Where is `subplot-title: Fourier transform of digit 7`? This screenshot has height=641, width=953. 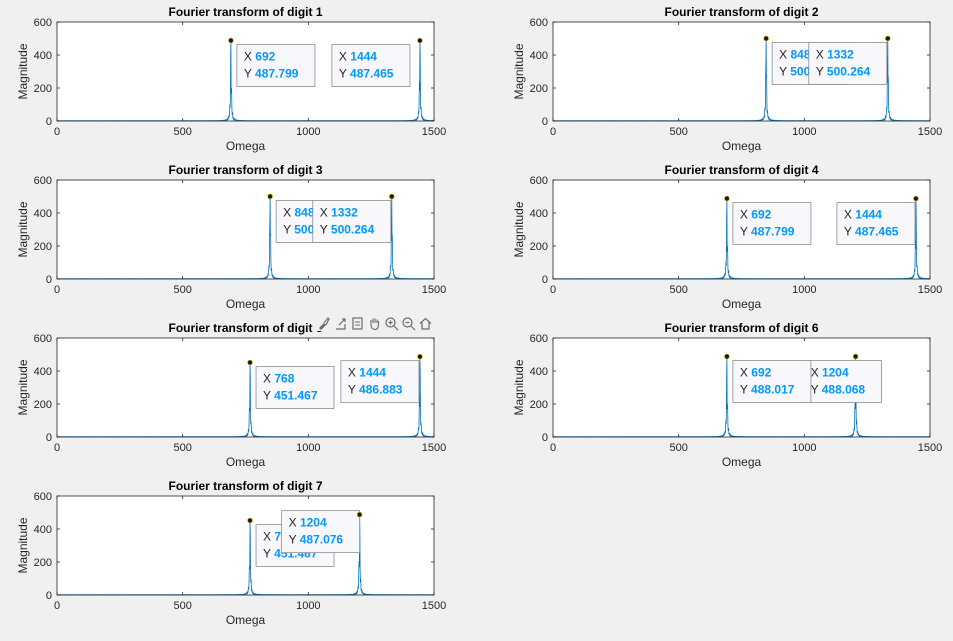
subplot-title: Fourier transform of digit 7 is located at coordinates (245, 486).